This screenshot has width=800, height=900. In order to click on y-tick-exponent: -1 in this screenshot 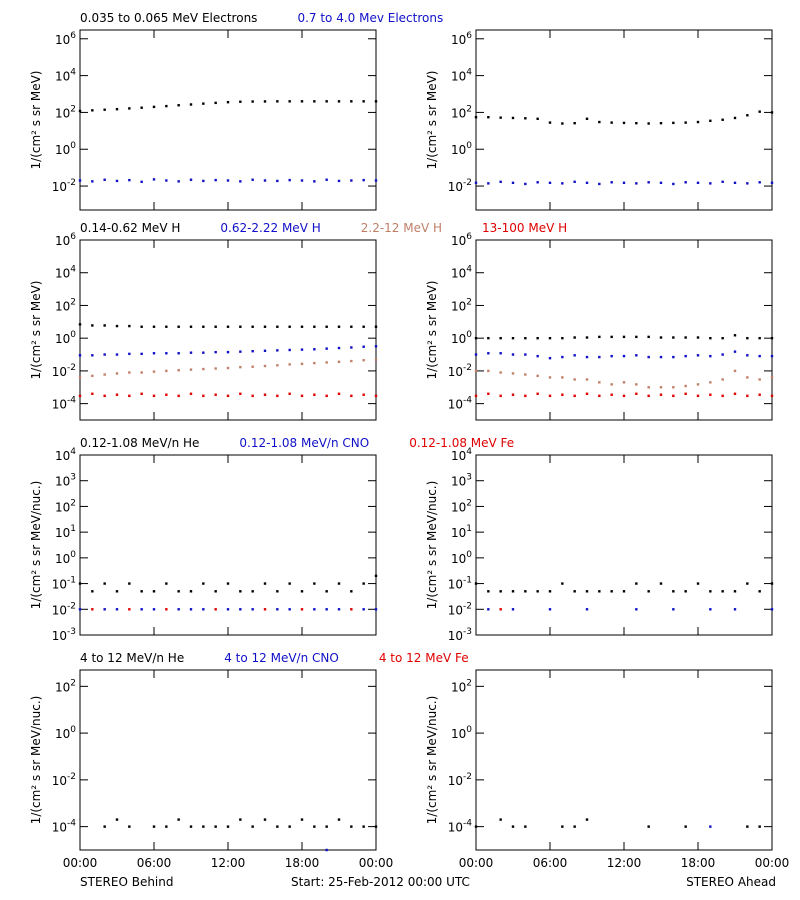, I will do `click(71, 581)`.